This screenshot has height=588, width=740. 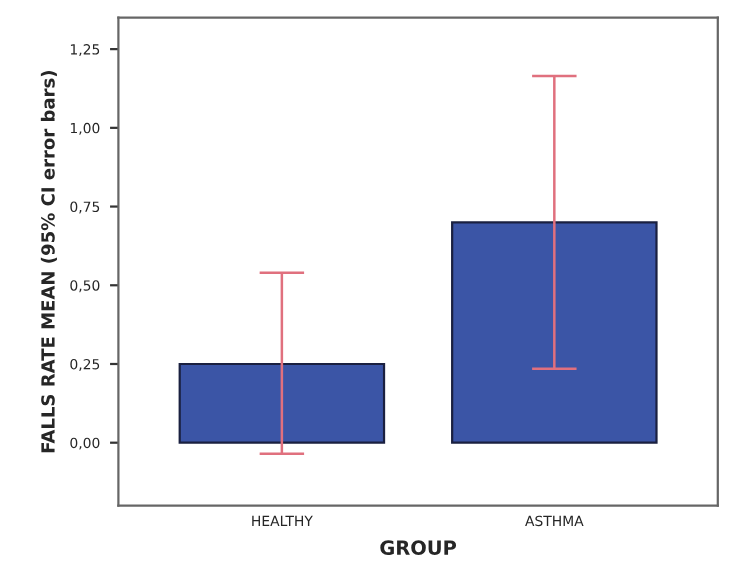 What do you see at coordinates (418, 548) in the screenshot?
I see `x-axis-title: GROUP` at bounding box center [418, 548].